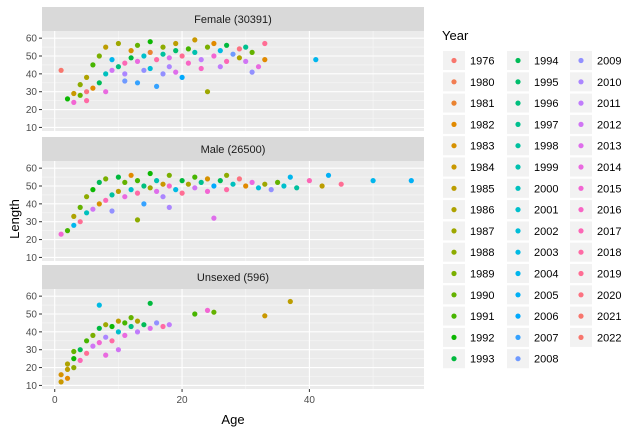 The image size is (640, 434). I want to click on y-tick-label: 30, so click(32, 222).